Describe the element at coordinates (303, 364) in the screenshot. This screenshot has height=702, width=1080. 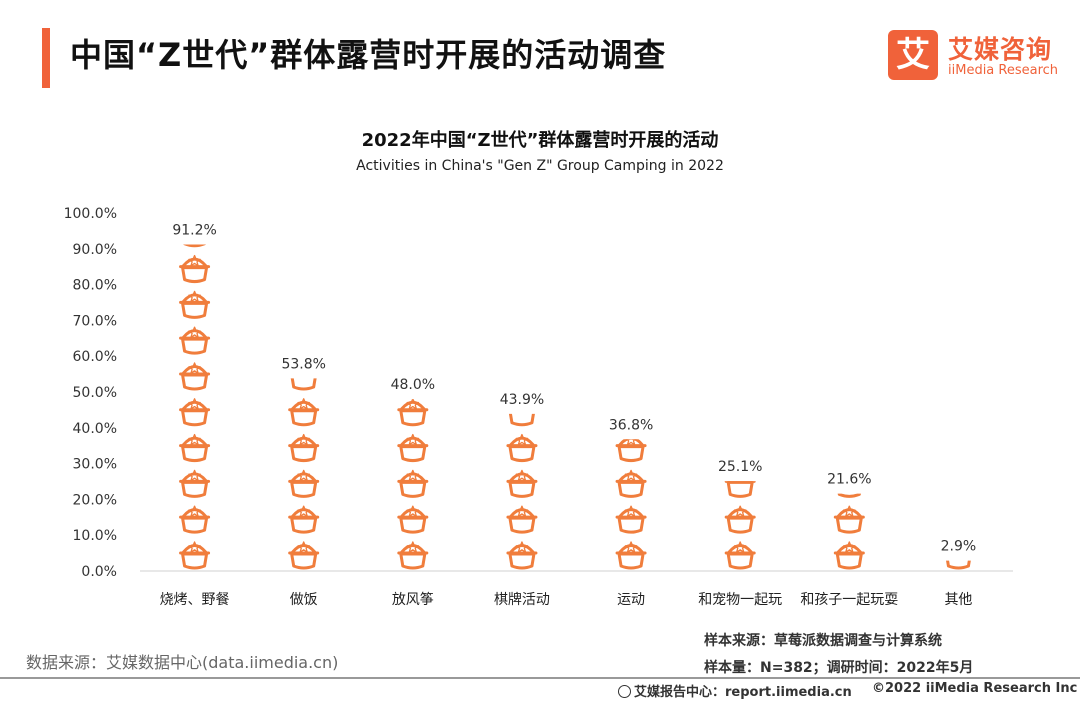
I see `value-label: 53.8%` at that location.